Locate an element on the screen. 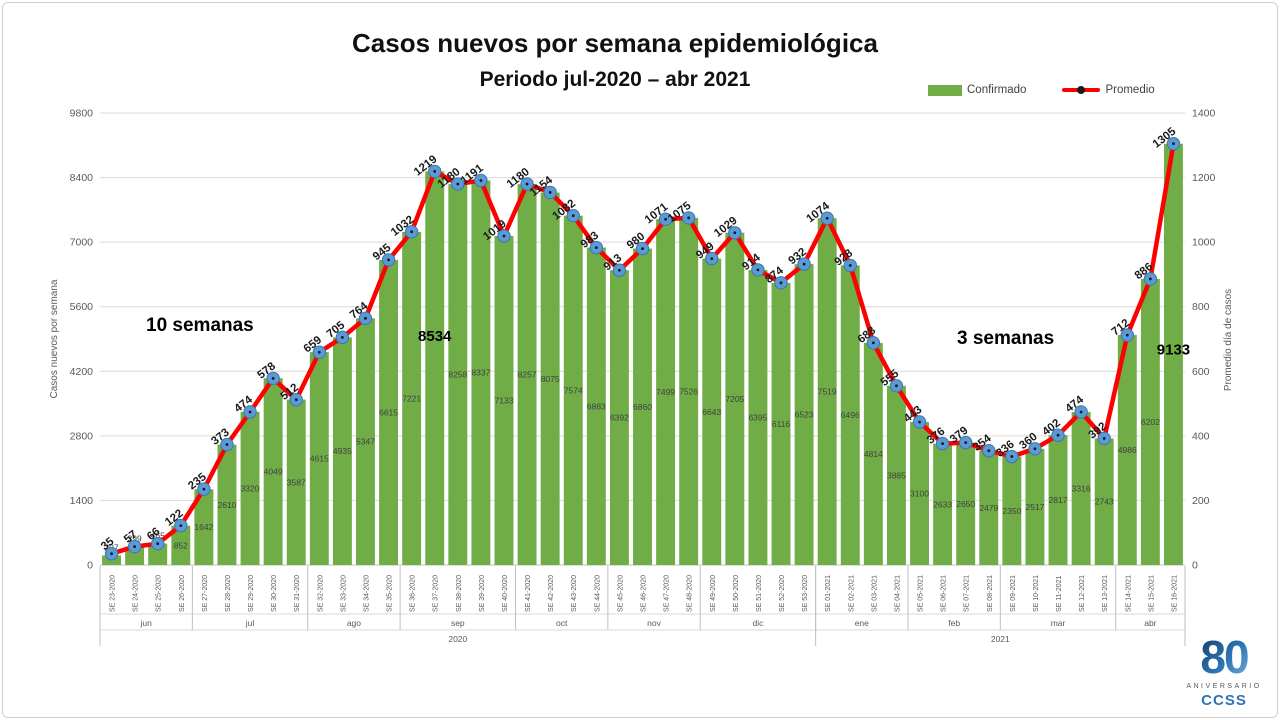  svg-text: SE 46-2020 is located at coordinates (644, 593).